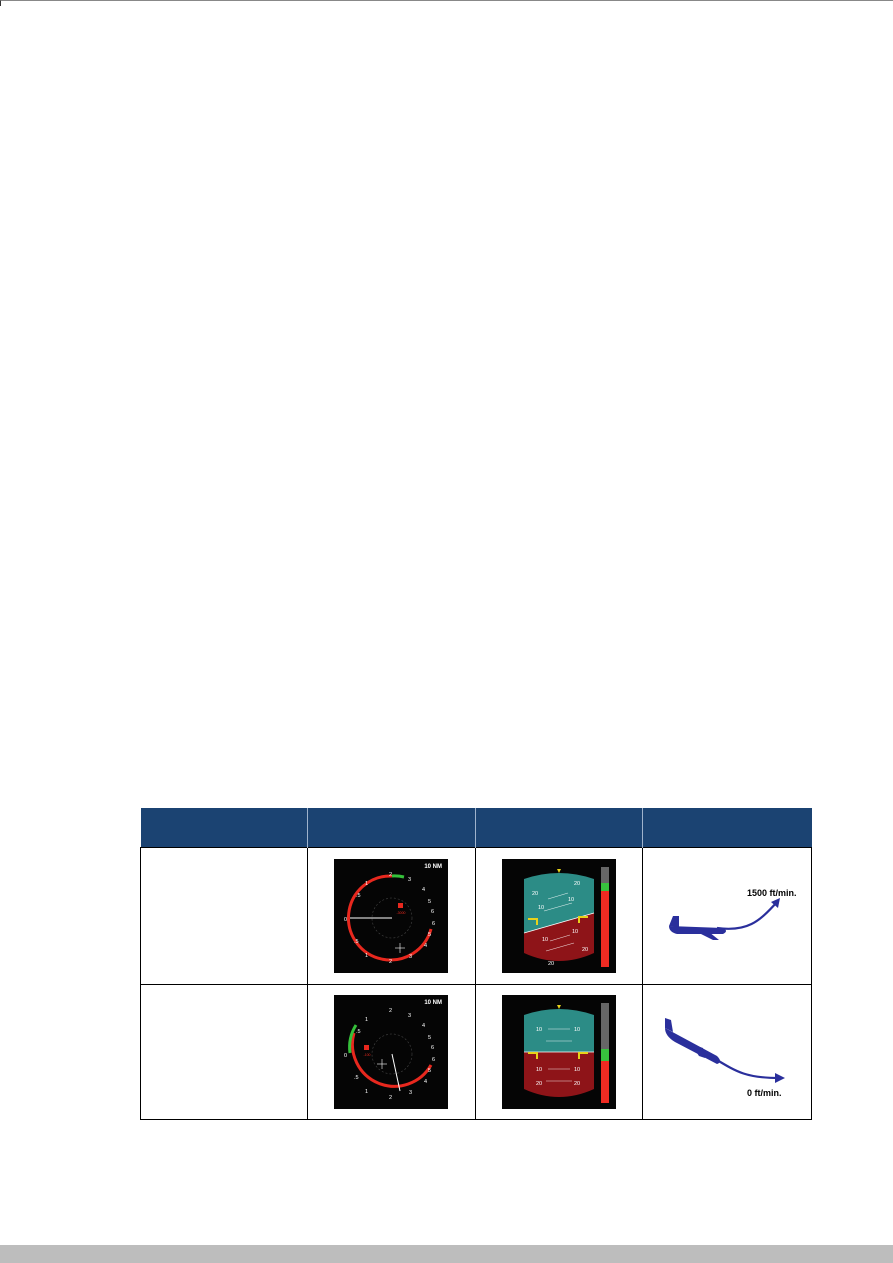 Image resolution: width=893 pixels, height=1263 pixels. I want to click on page-footer-bar, so click(446, 1254).